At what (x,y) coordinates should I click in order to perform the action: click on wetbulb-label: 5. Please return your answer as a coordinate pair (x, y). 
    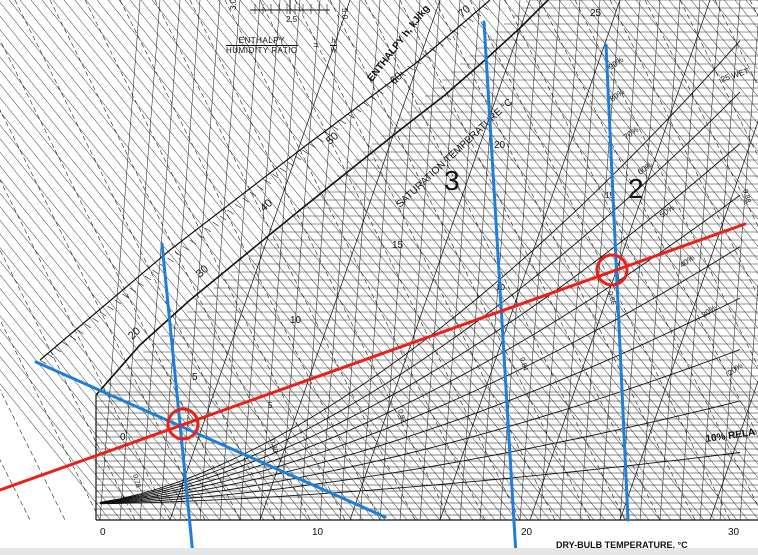
    Looking at the image, I should click on (270, 405).